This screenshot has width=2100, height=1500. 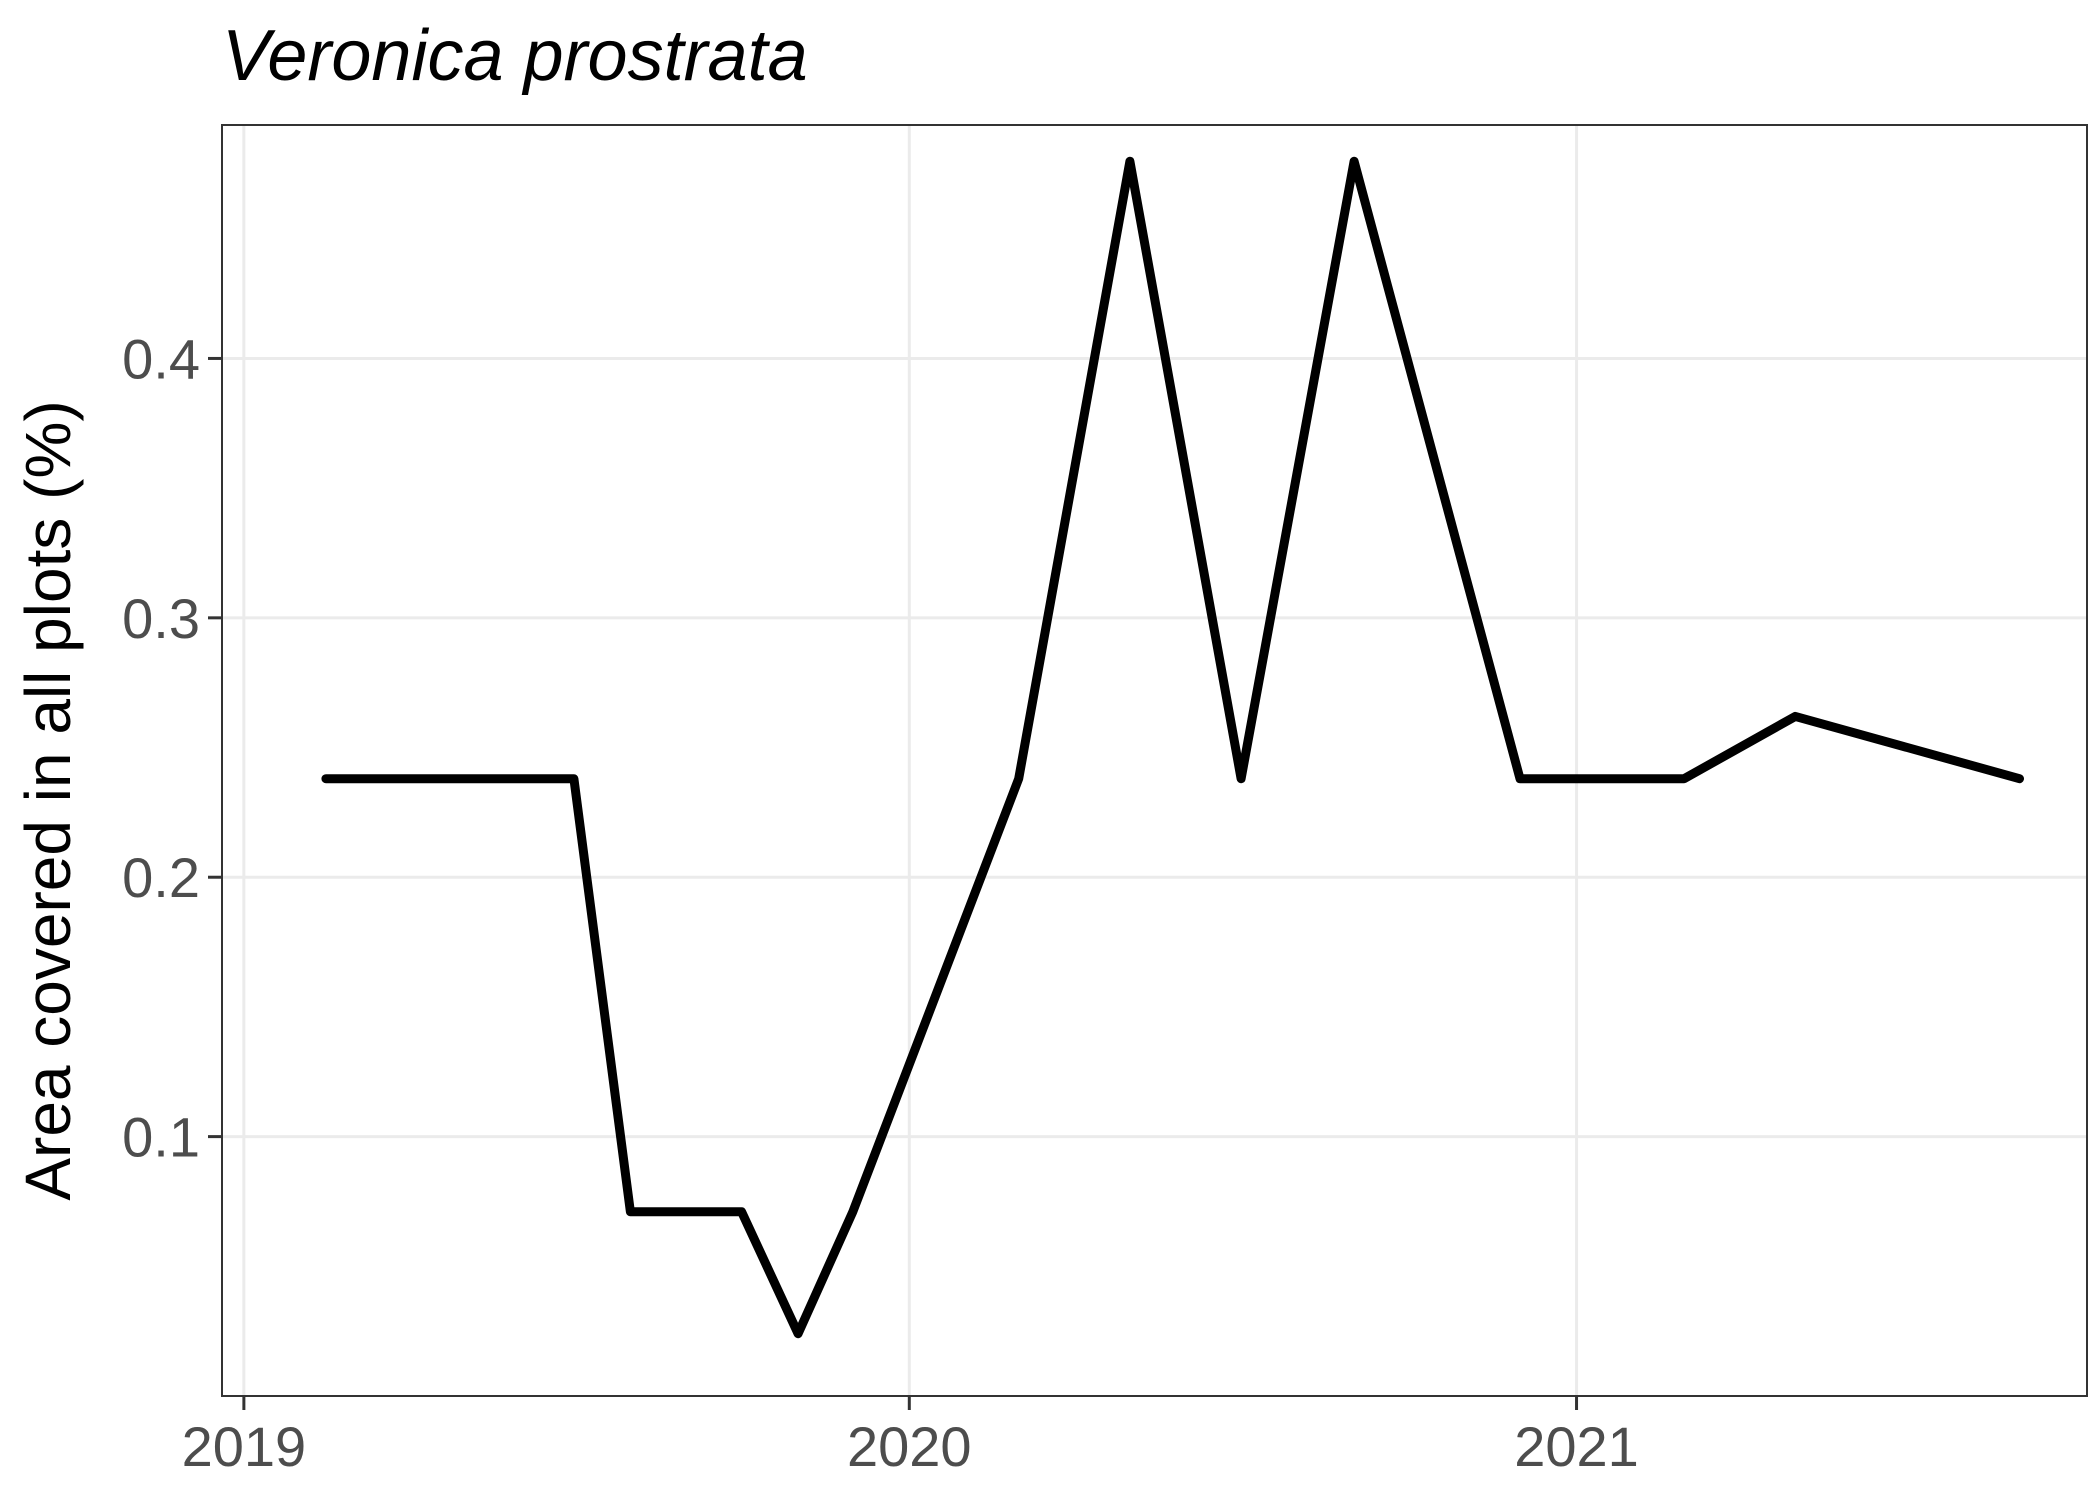 What do you see at coordinates (244, 1446) in the screenshot?
I see `x-tick-label: 2019` at bounding box center [244, 1446].